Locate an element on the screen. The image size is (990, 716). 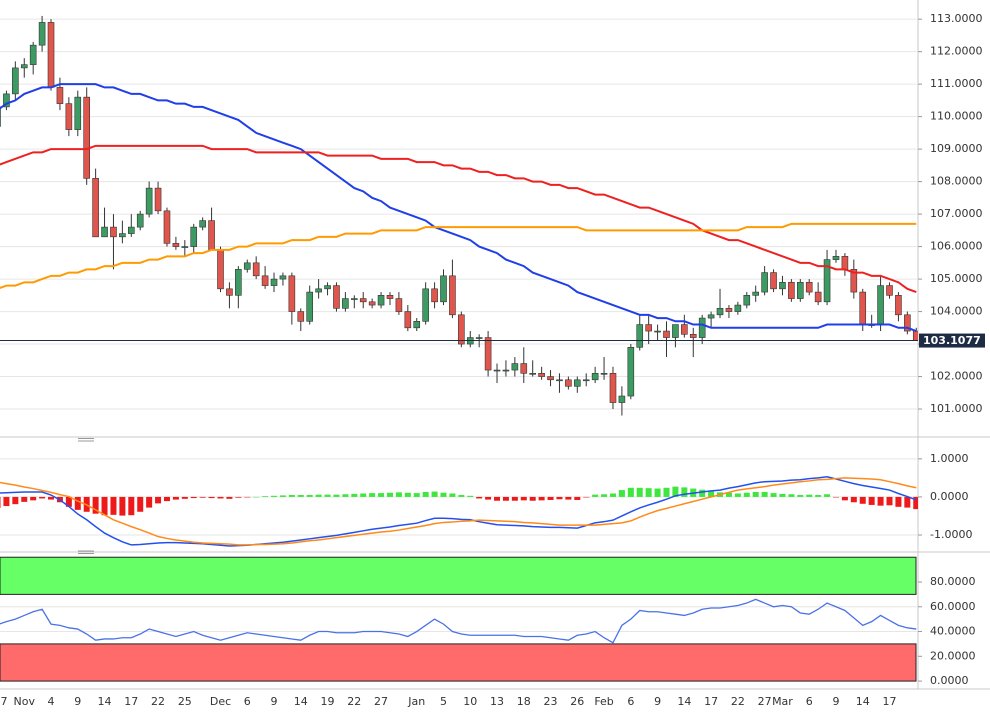
y-tick-label: 101.0000 is located at coordinates (956, 408).